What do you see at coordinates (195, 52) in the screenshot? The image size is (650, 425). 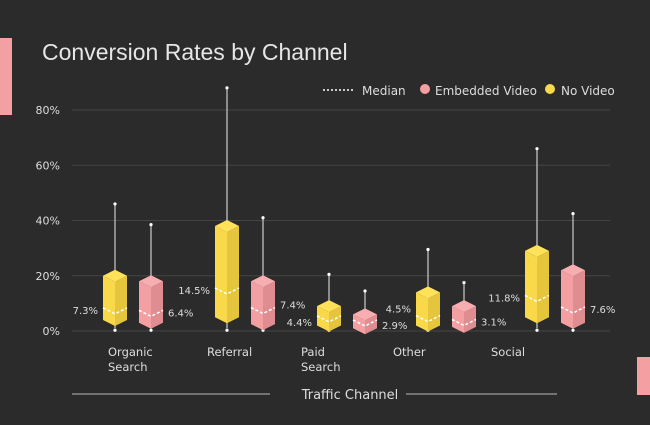 I see `chart-title: Conversion Rates by Channel` at bounding box center [195, 52].